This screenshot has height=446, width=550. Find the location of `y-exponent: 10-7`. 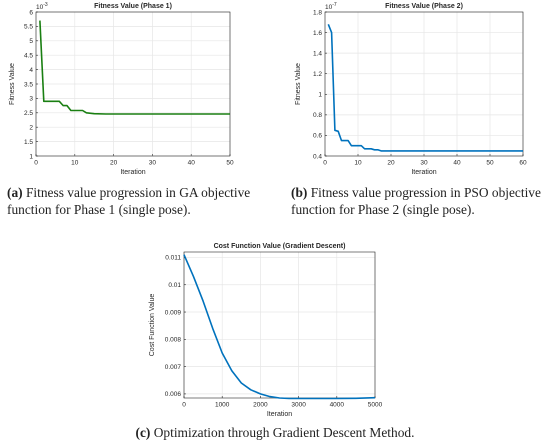

y-exponent: 10-7 is located at coordinates (331, 6).